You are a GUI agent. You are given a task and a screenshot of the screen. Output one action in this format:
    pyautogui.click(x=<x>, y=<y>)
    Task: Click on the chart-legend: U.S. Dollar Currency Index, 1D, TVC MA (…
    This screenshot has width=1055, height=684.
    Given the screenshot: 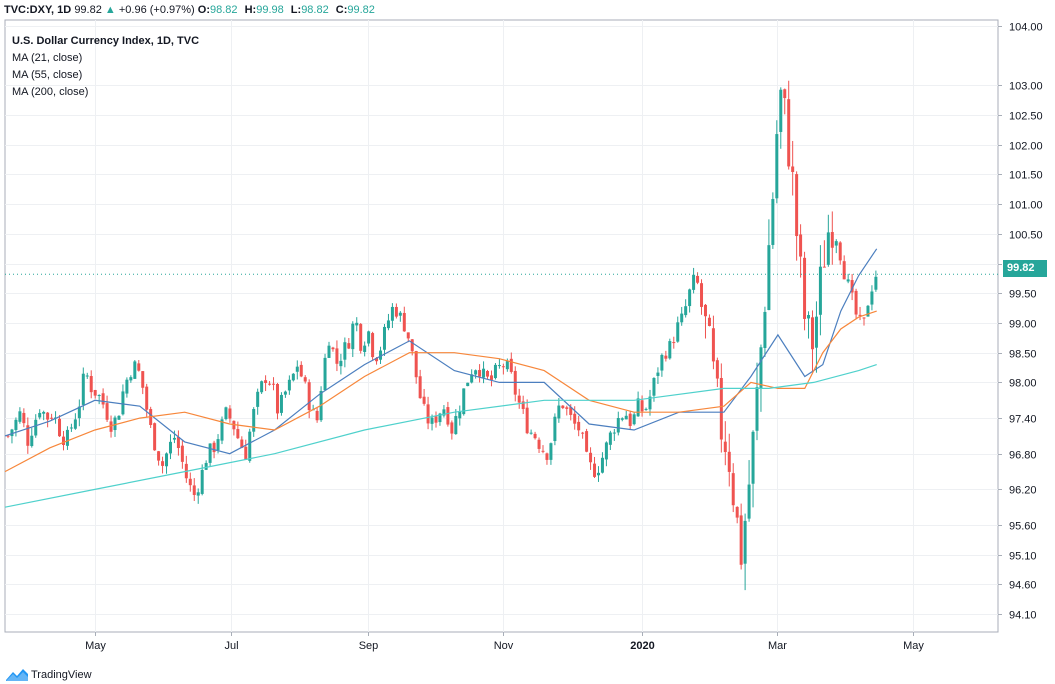 What is the action you would take?
    pyautogui.click(x=105, y=67)
    